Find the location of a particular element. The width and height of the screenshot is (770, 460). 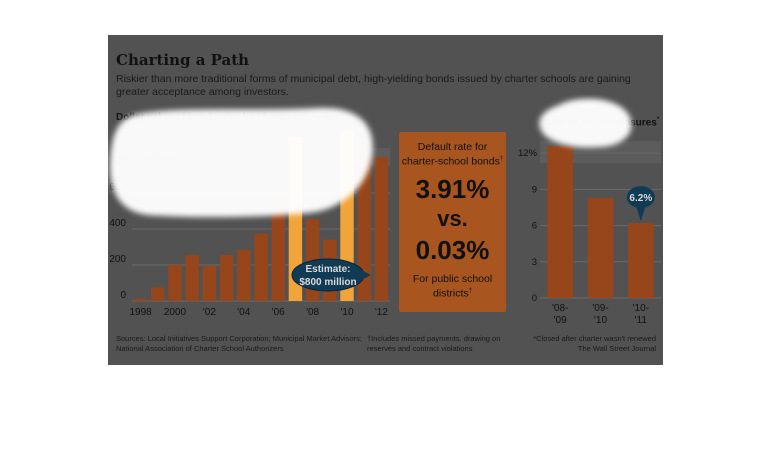

closure-rate-chart-title: Rate of school closures* is located at coordinates (601, 122).